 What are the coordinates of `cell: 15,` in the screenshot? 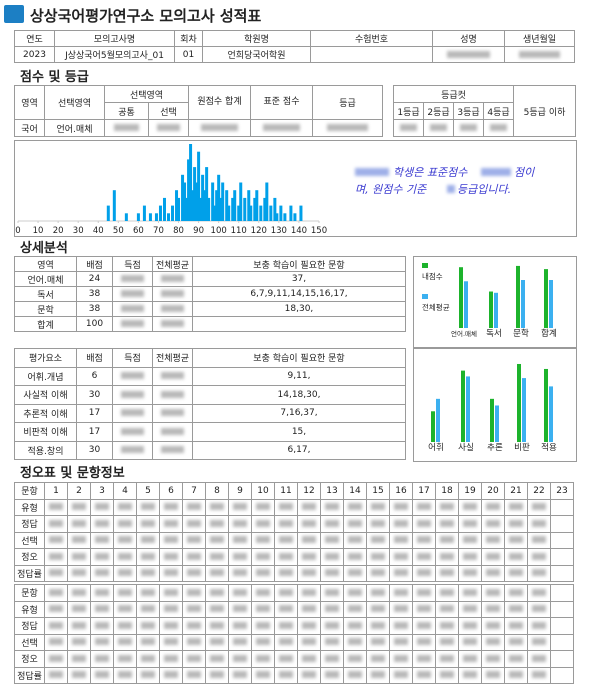 It's located at (299, 432).